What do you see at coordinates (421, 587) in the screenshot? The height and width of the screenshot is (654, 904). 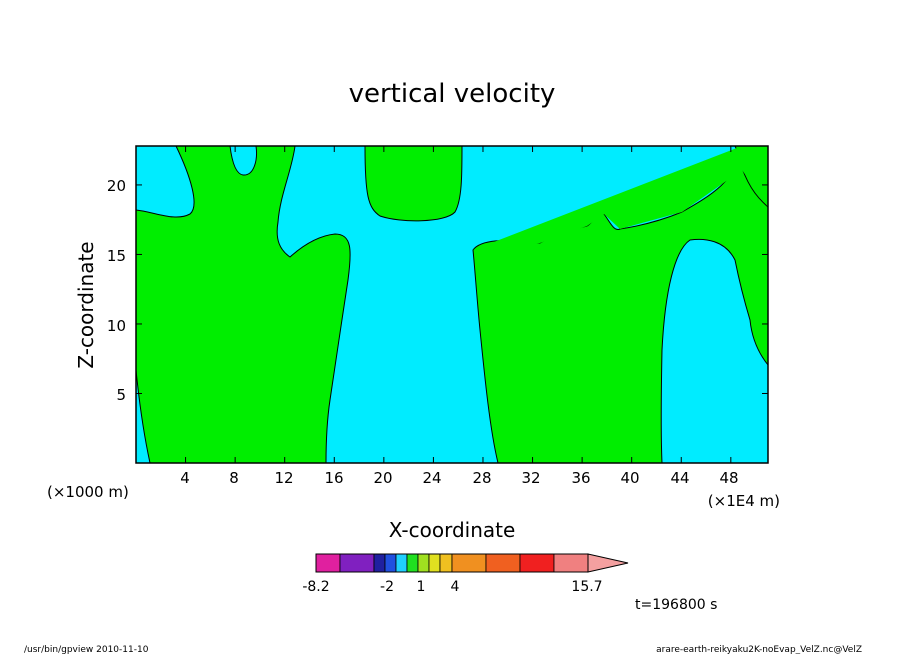 I see `colorbar-label-1: 1` at bounding box center [421, 587].